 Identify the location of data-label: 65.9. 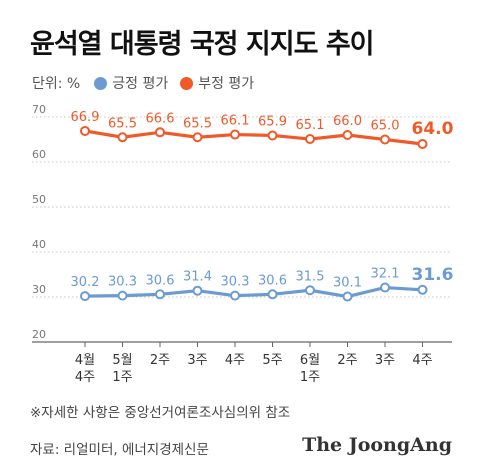
(272, 121).